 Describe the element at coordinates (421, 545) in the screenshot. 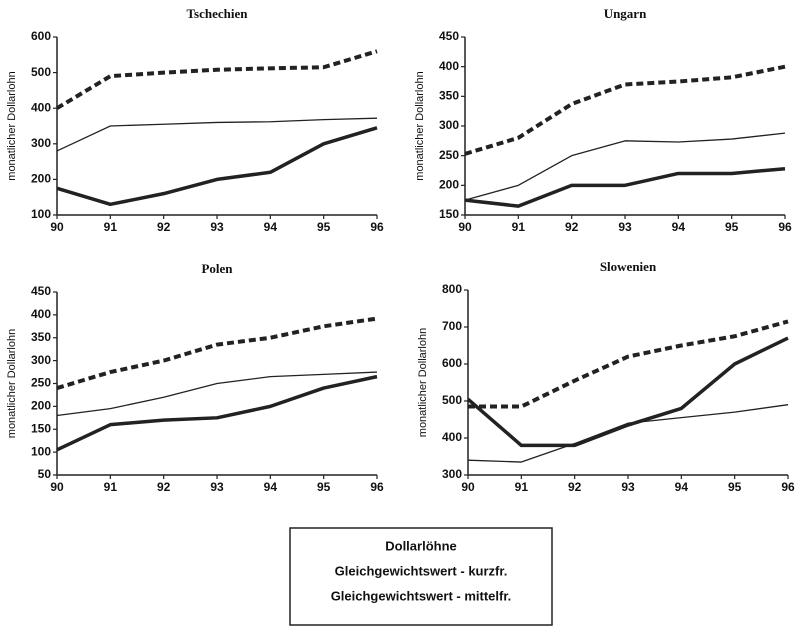

I see `legend-entry: Dollarlöhne` at that location.